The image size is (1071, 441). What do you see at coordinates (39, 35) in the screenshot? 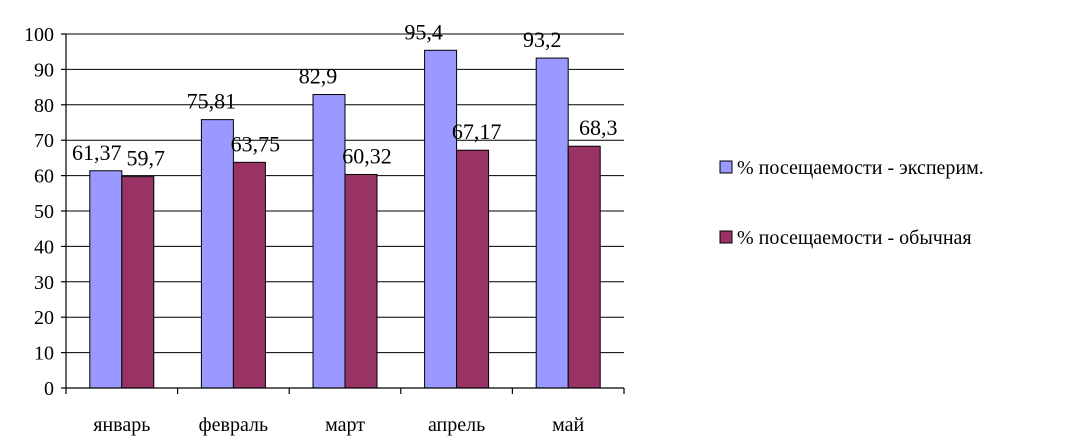
I see `y-tick-label: 100` at bounding box center [39, 35].